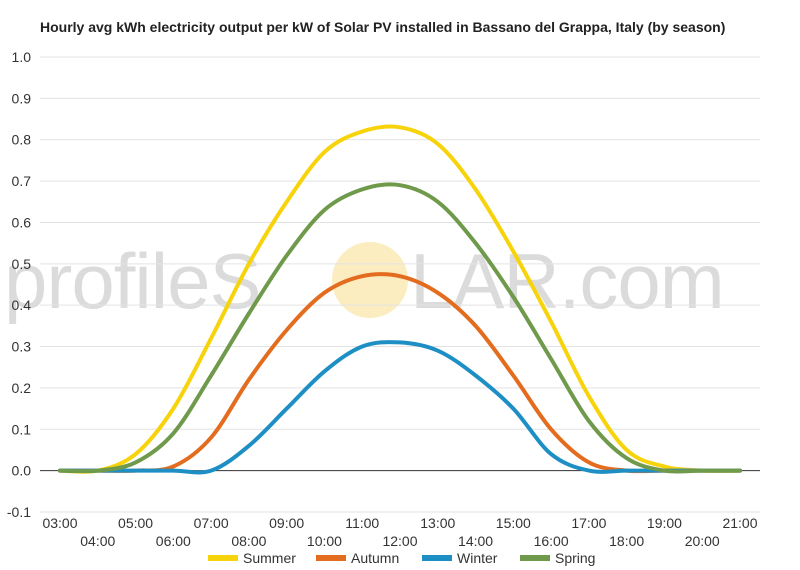 The height and width of the screenshot is (570, 800). Describe the element at coordinates (22, 388) in the screenshot. I see `y-tick-label: 0.2` at that location.